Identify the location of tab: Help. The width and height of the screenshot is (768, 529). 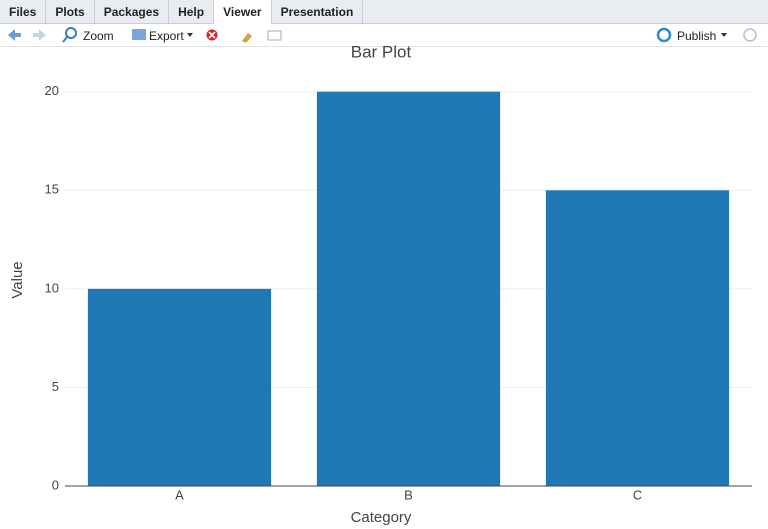
(192, 11).